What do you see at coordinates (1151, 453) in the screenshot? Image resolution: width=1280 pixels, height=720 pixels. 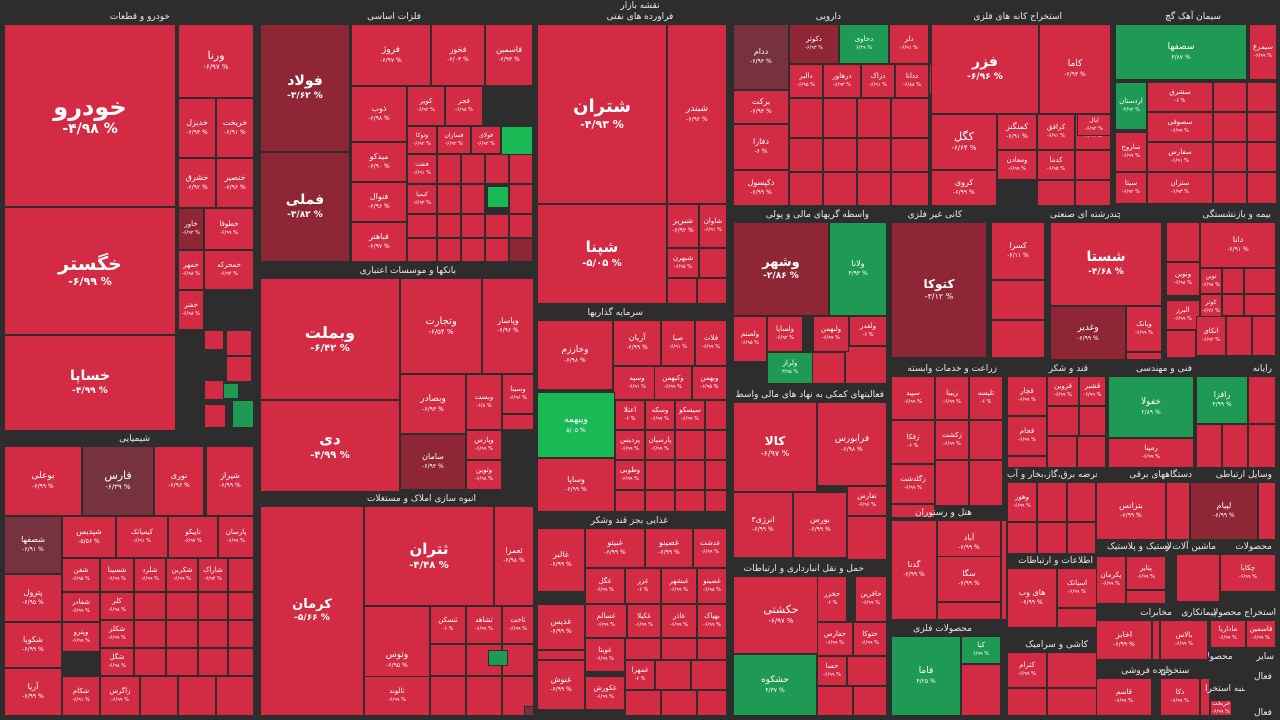 I see `stock-tile: رمپنا -۶/۹۹ %` at bounding box center [1151, 453].